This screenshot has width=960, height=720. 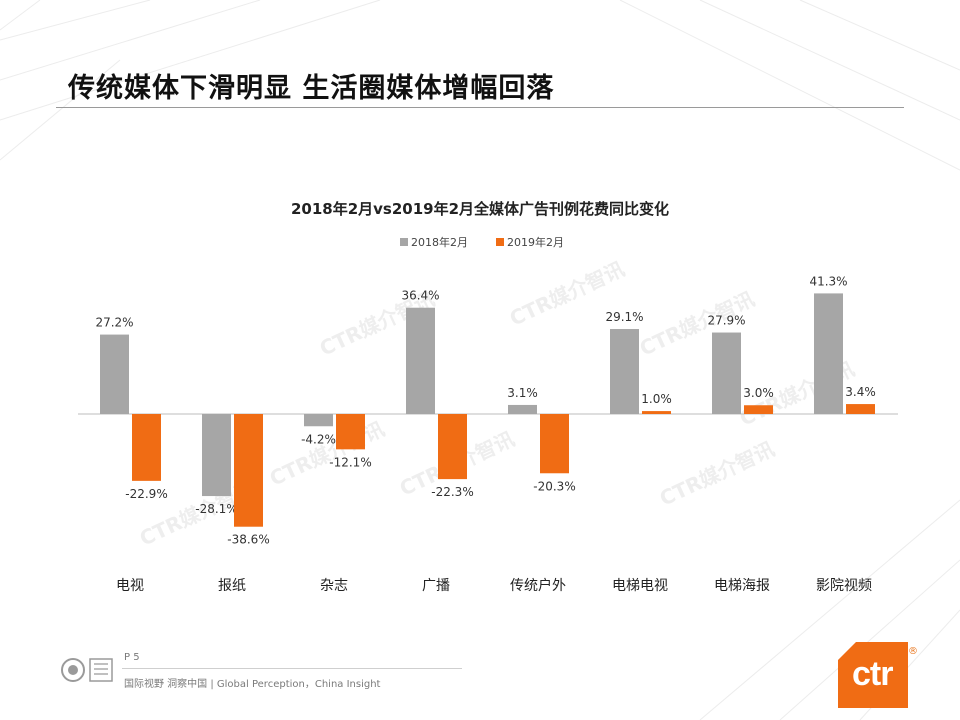 I want to click on chart-title: 2018年2月vs2019年2月全媒体广告刊例花费同比变化, so click(x=480, y=209).